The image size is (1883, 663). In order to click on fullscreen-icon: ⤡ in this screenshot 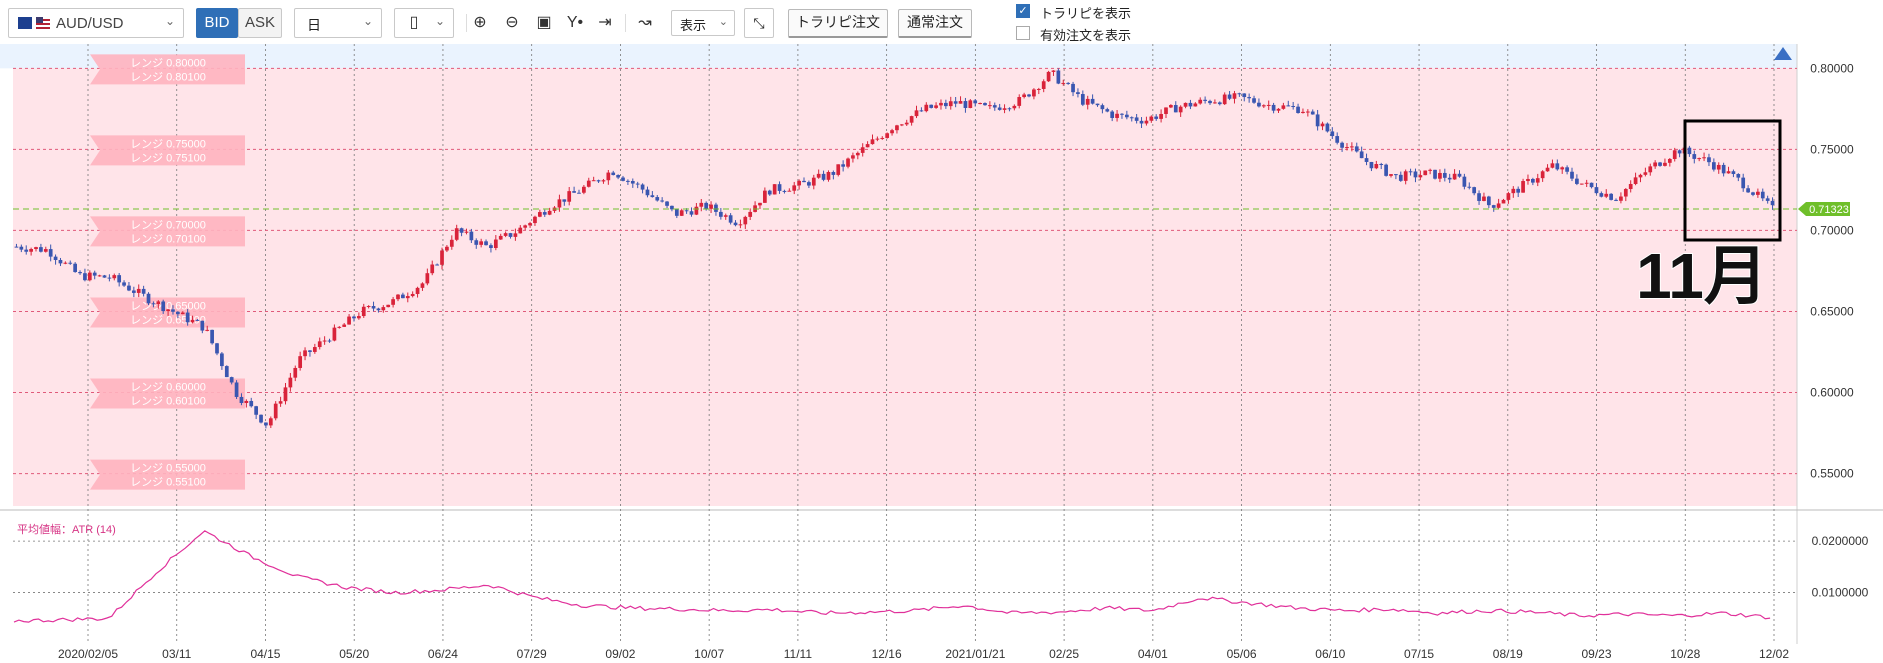, I will do `click(759, 23)`.